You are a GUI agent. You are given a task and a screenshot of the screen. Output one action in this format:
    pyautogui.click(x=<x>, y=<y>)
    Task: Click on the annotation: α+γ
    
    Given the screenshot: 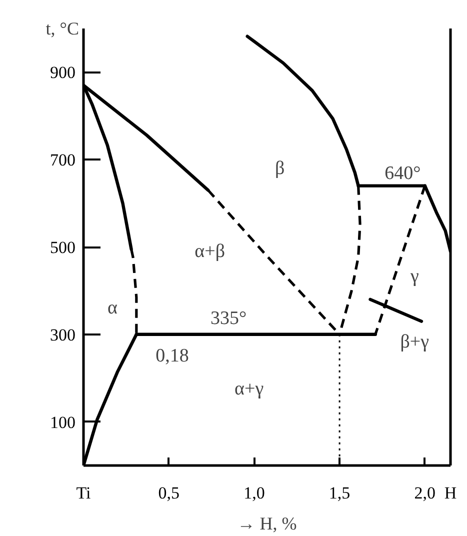 What is the action you would take?
    pyautogui.click(x=249, y=389)
    